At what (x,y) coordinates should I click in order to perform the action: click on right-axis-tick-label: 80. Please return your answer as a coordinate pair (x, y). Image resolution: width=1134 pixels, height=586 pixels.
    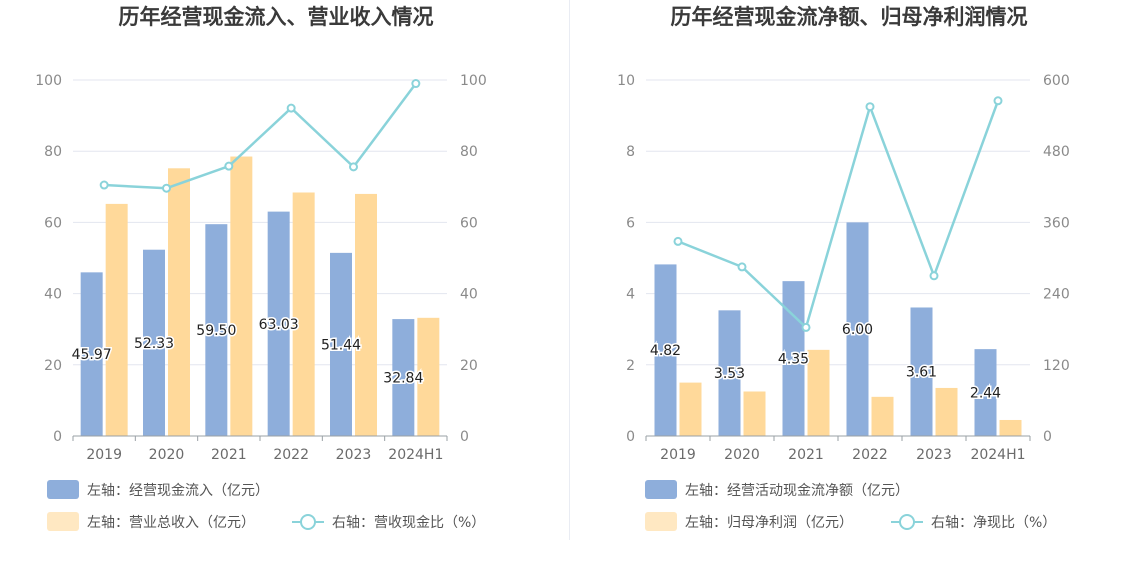
    Looking at the image, I should click on (469, 152).